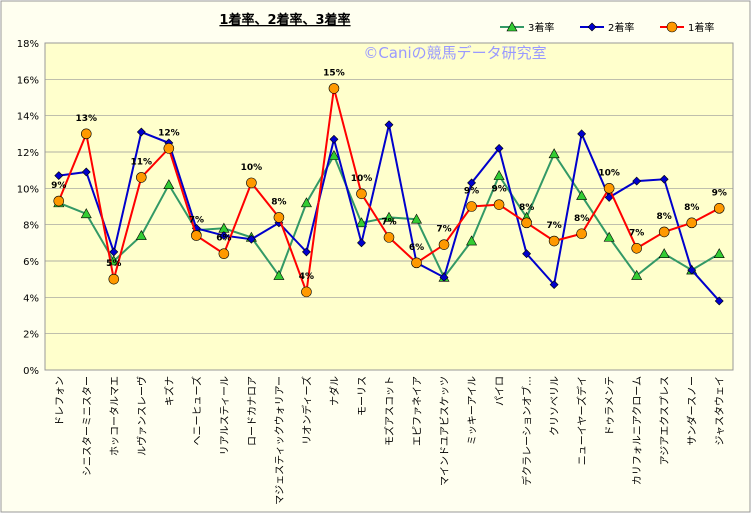 Image resolution: width=751 pixels, height=513 pixels. I want to click on x-tick-label: ジャスタウェイ, so click(720, 411).